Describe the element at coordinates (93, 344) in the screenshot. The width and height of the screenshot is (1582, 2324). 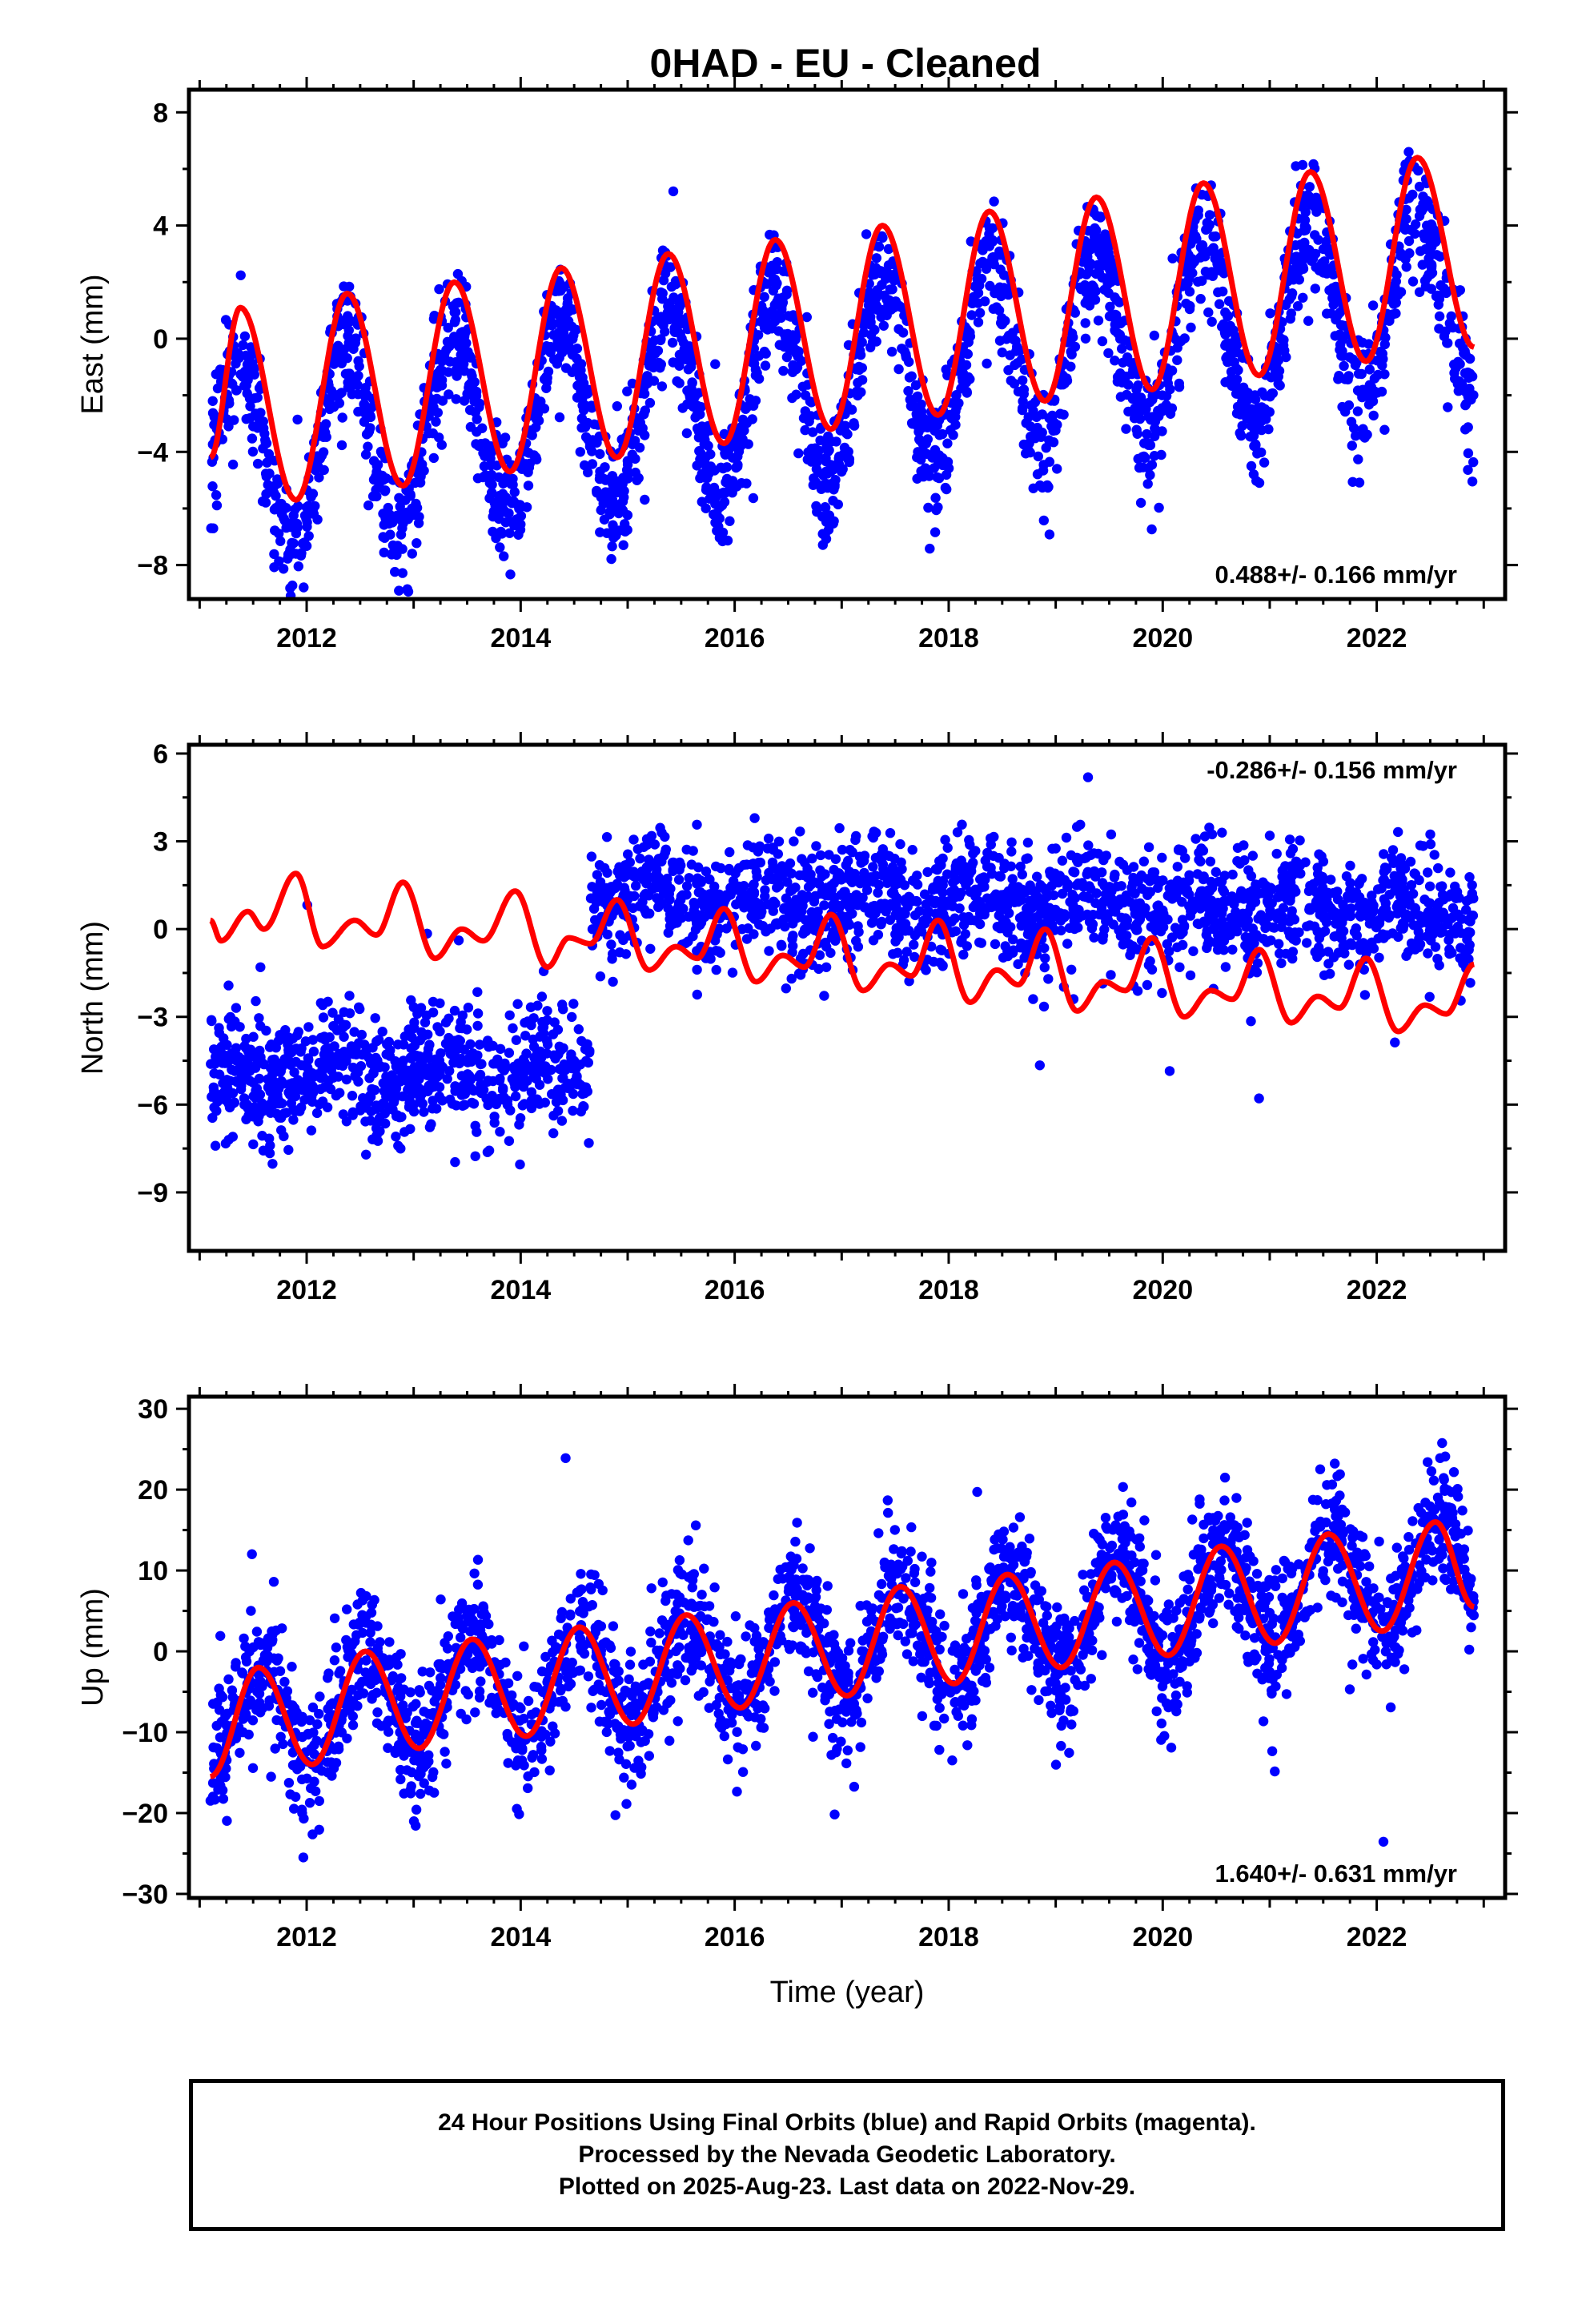
I see `y-axis-label: East (mm)` at that location.